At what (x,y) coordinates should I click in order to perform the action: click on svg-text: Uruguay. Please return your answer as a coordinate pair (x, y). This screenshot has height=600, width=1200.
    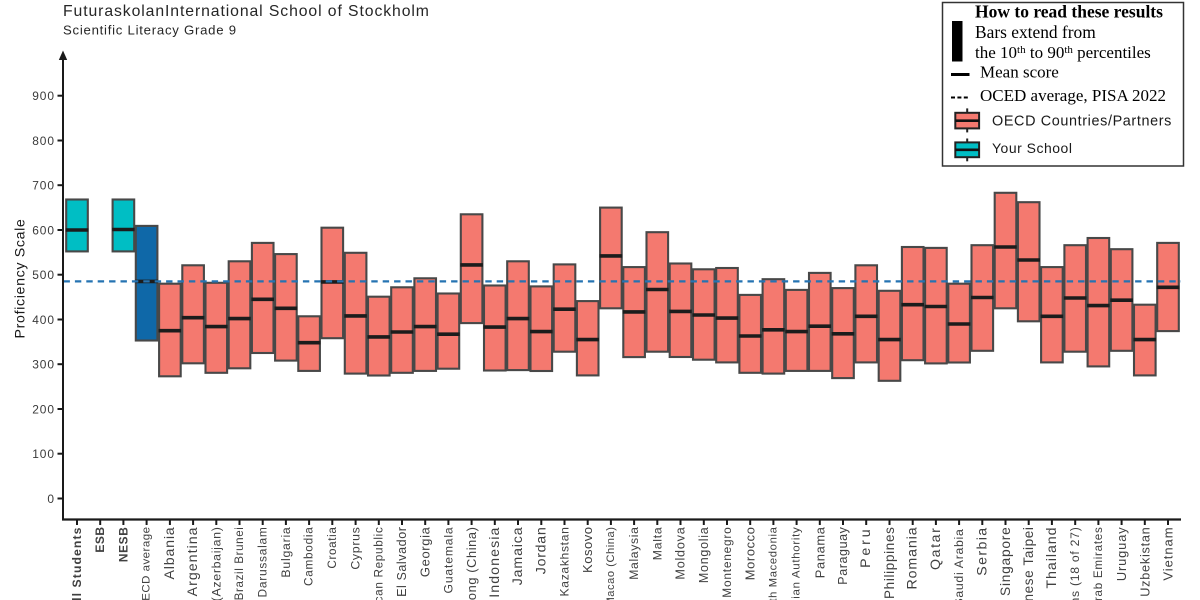
    Looking at the image, I should click on (1121, 554).